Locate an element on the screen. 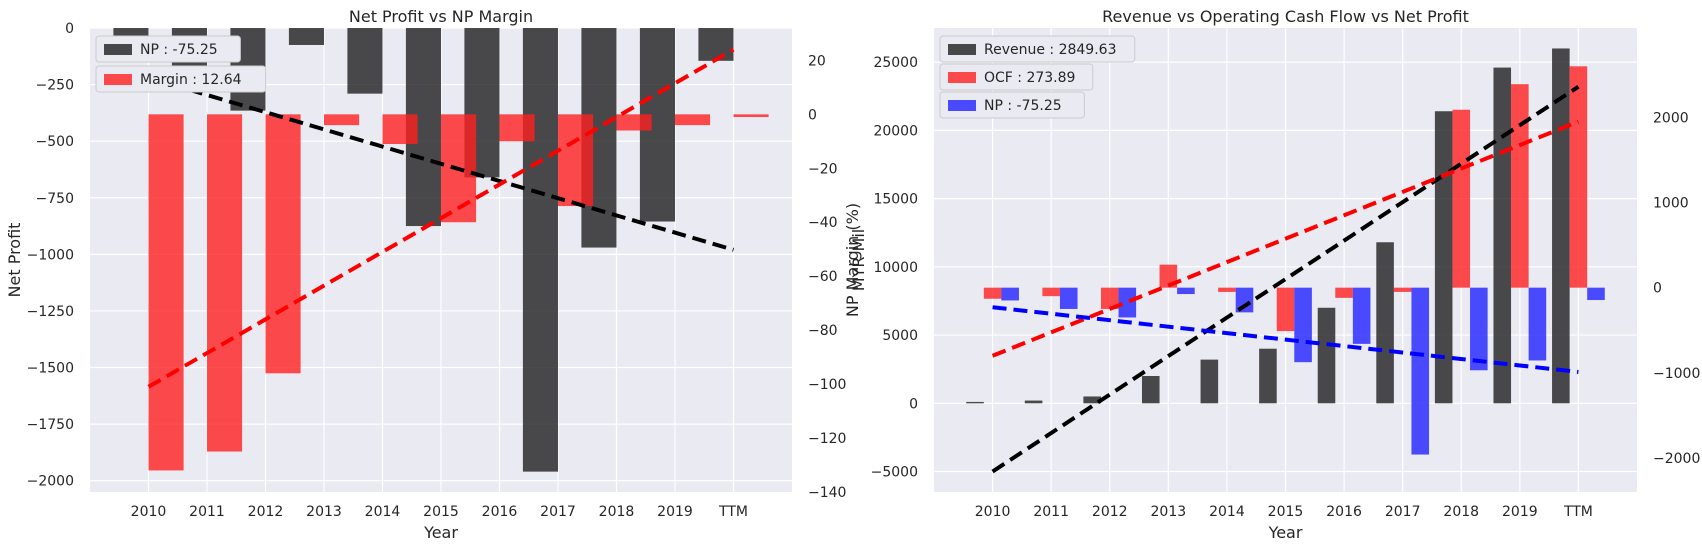 The image size is (1702, 554). y-tick-label: −1000 is located at coordinates (50, 255).